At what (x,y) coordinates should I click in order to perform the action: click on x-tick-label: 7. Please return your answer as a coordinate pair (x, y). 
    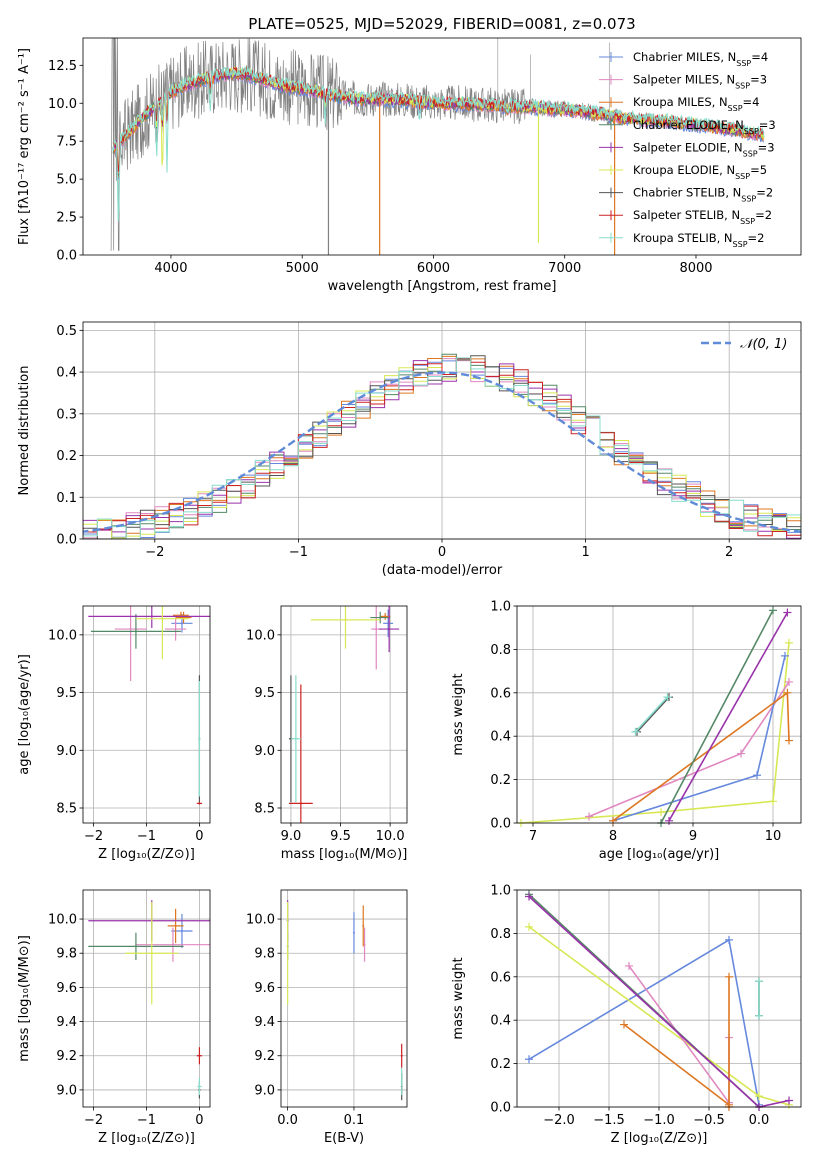
    Looking at the image, I should click on (533, 836).